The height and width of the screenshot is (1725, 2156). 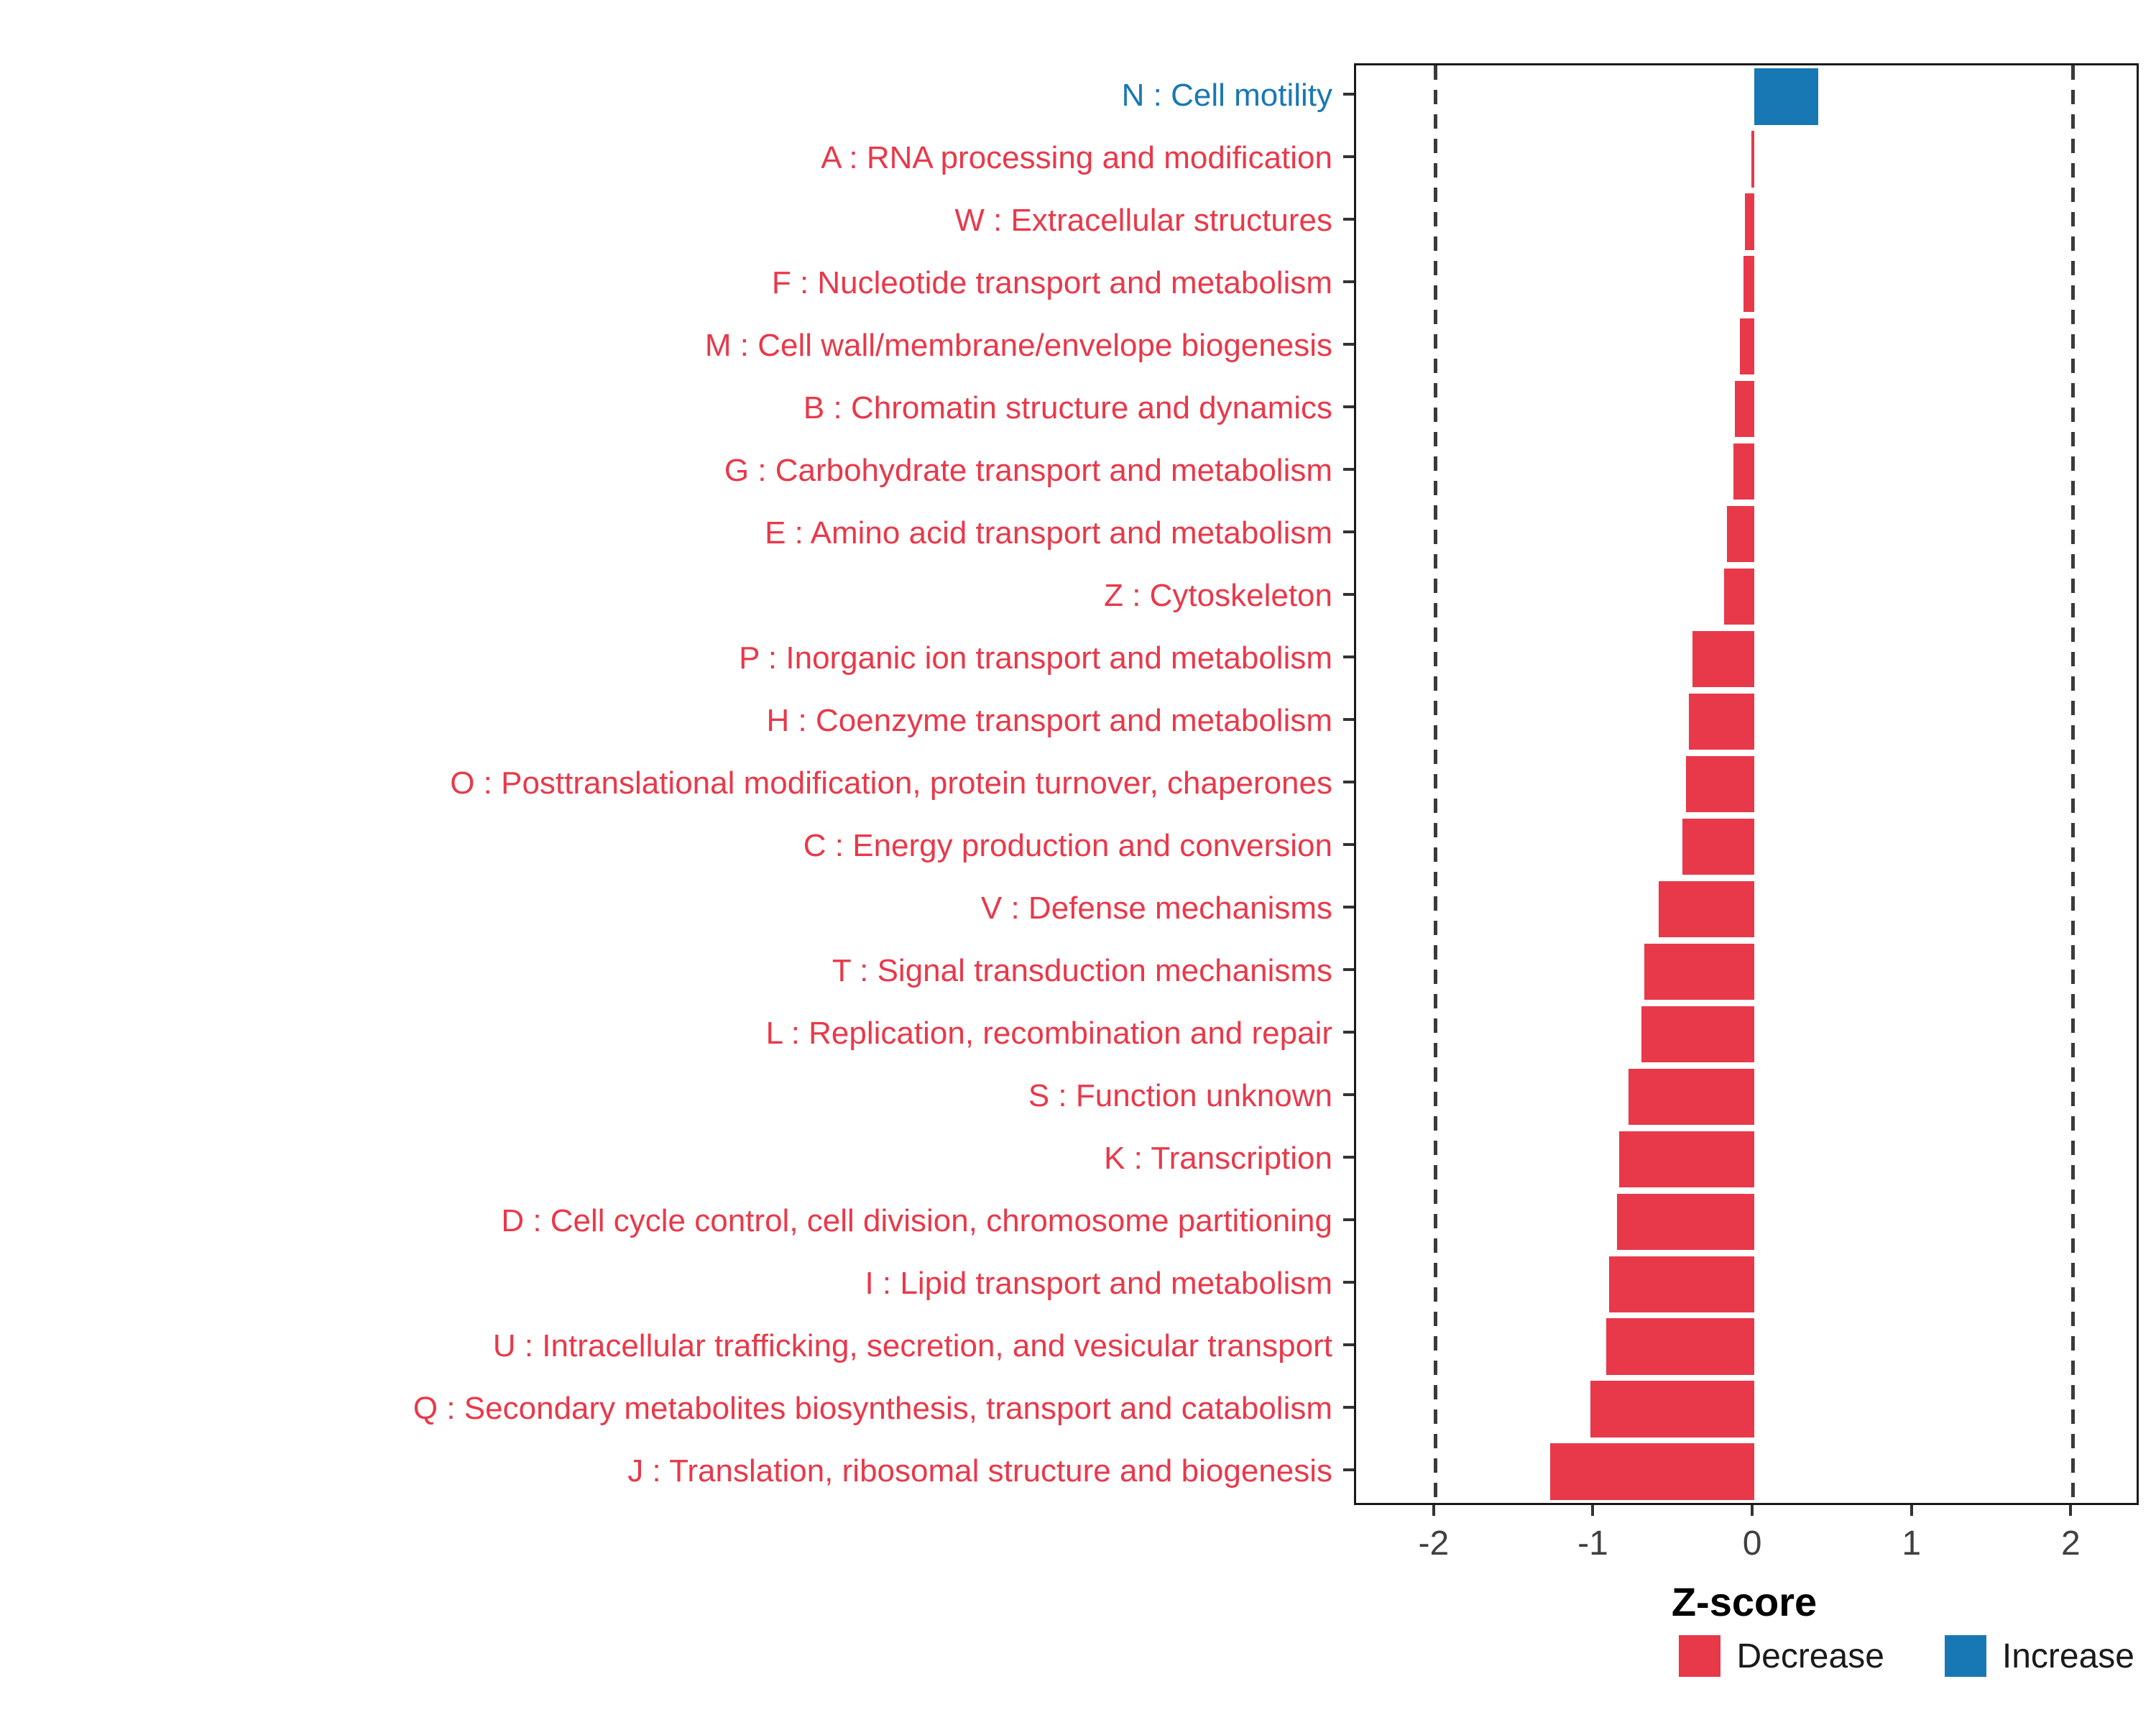 I want to click on category-label: F : Nucleotide transport and metabolism, so click(x=1051, y=283).